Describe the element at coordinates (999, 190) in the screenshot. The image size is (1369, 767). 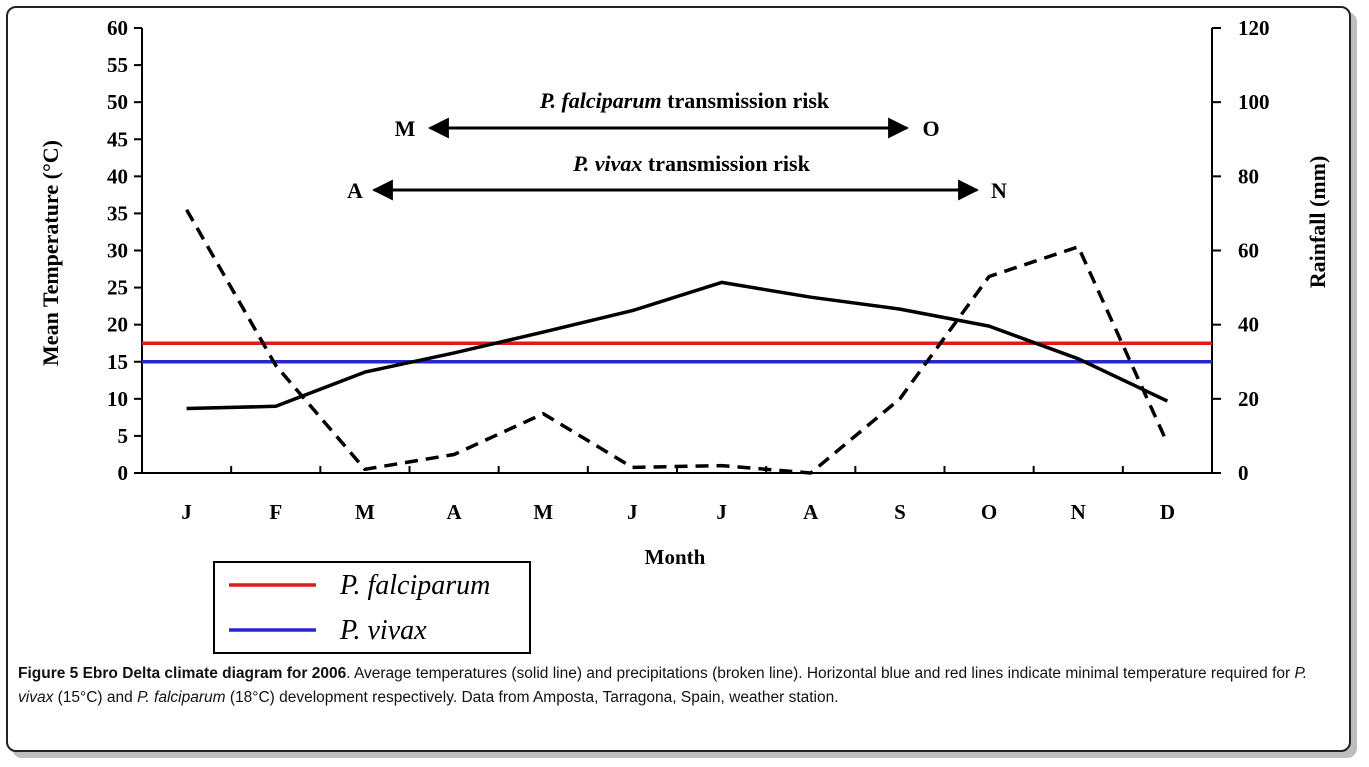
I see `annotation-end-label: N` at that location.